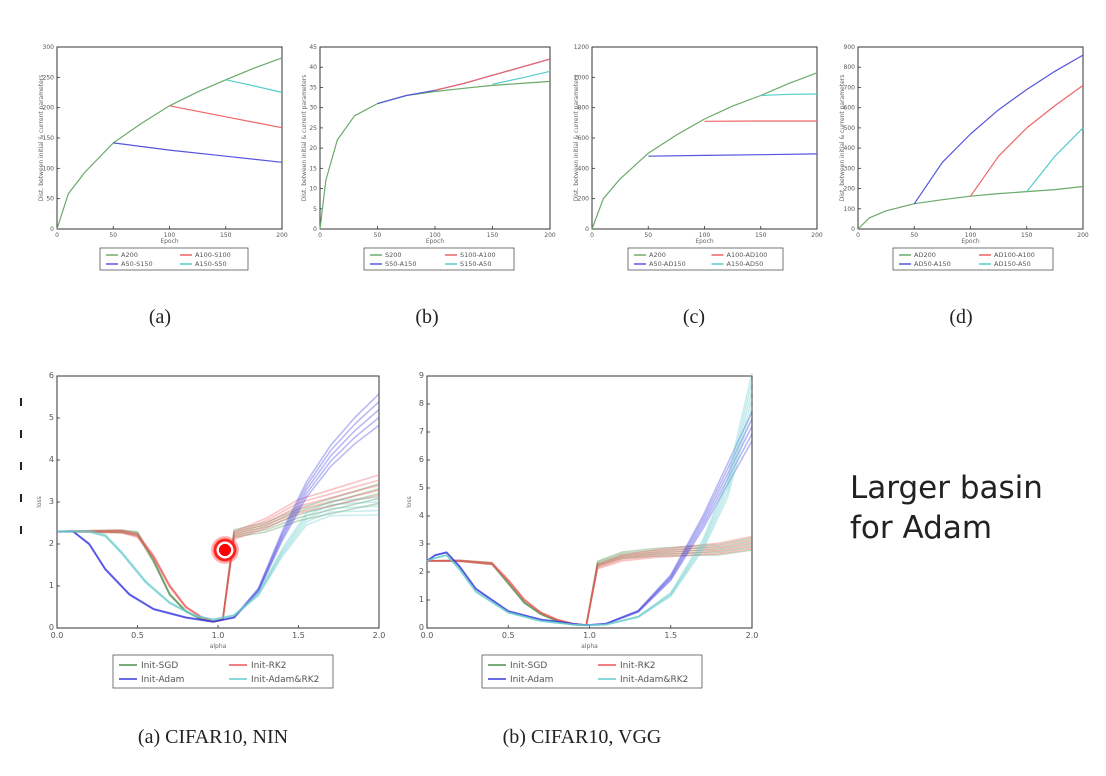 The height and width of the screenshot is (776, 1106). What do you see at coordinates (478, 255) in the screenshot?
I see `legend-entry: S100-A100` at bounding box center [478, 255].